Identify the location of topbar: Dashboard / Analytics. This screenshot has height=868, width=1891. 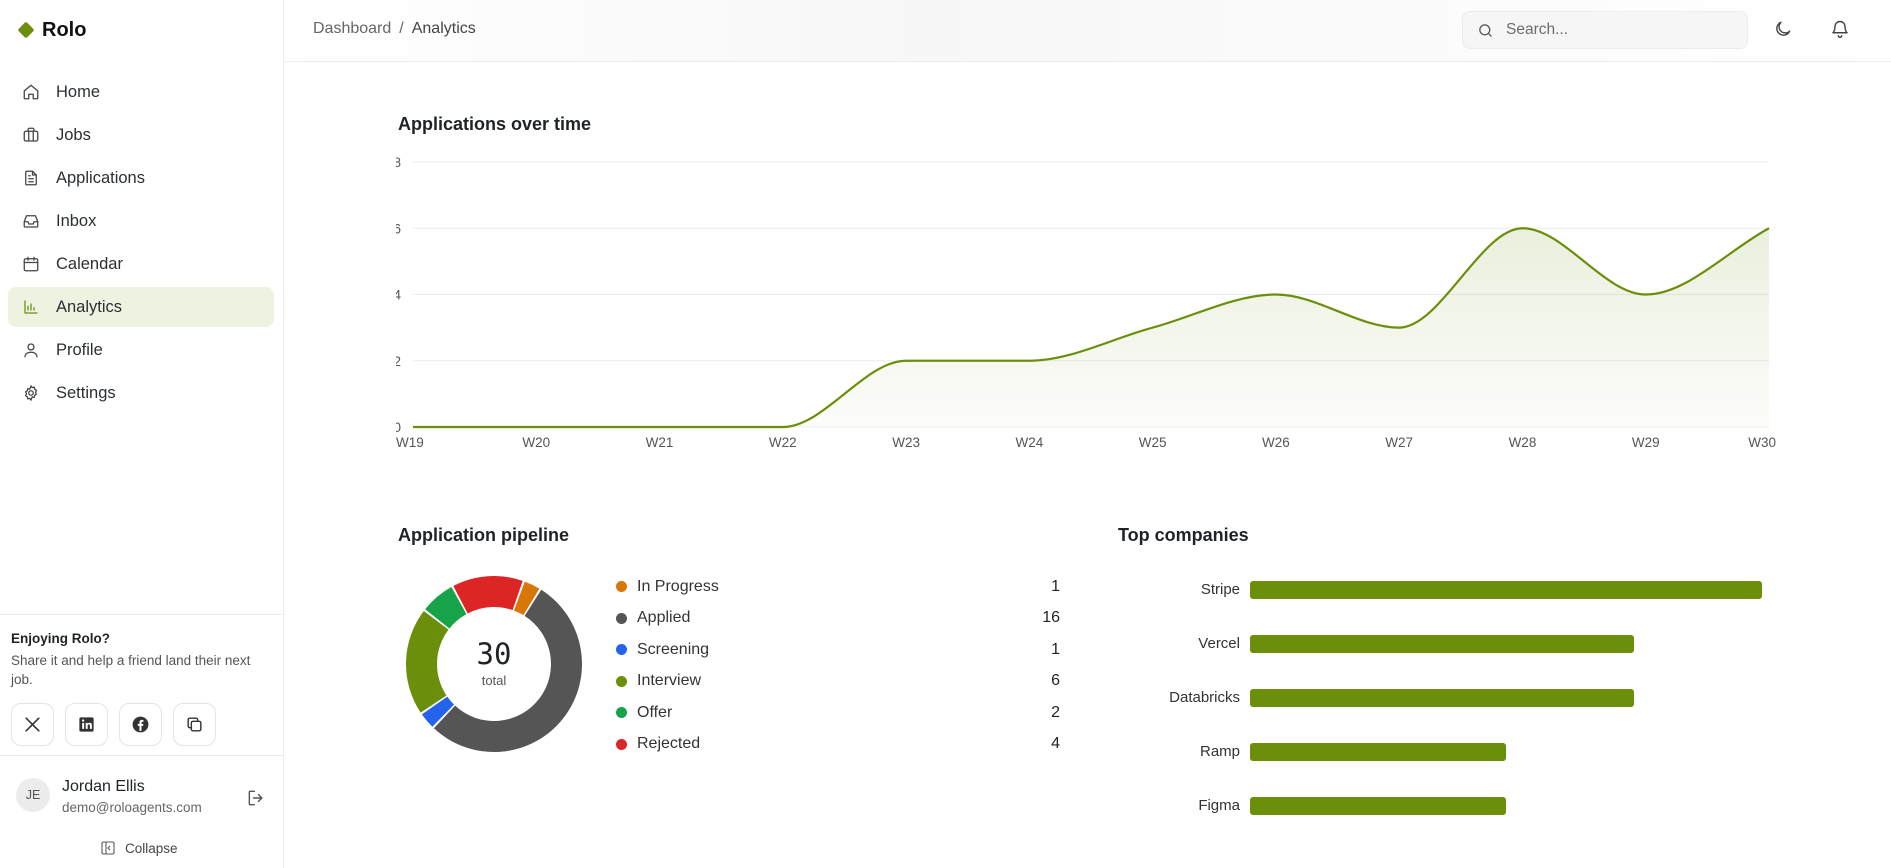
(1088, 31).